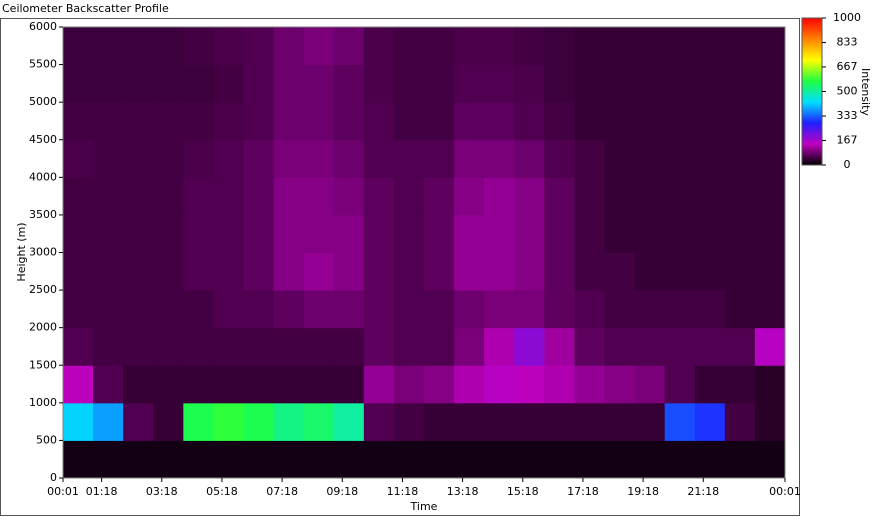 The height and width of the screenshot is (517, 876). Describe the element at coordinates (63, 491) in the screenshot. I see `x-tick-label: 00:01` at that location.